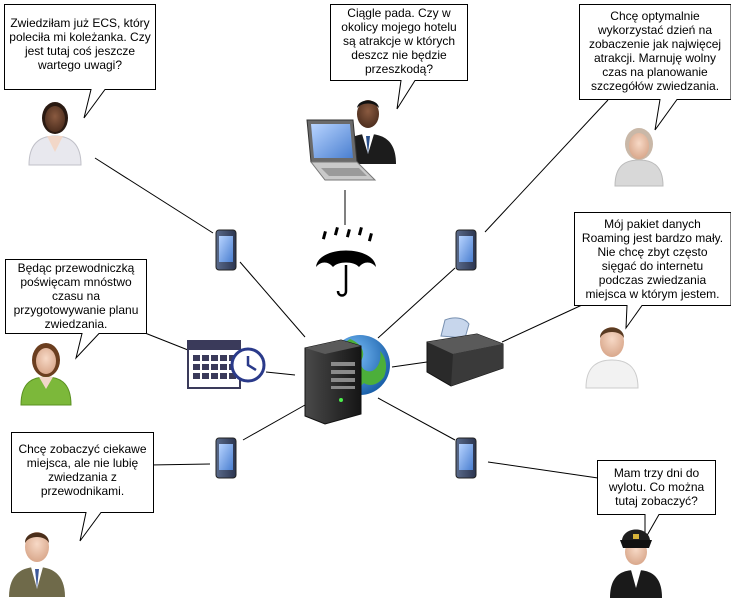 This screenshot has height=601, width=731. I want to click on bubble-top-center, so click(399, 57).